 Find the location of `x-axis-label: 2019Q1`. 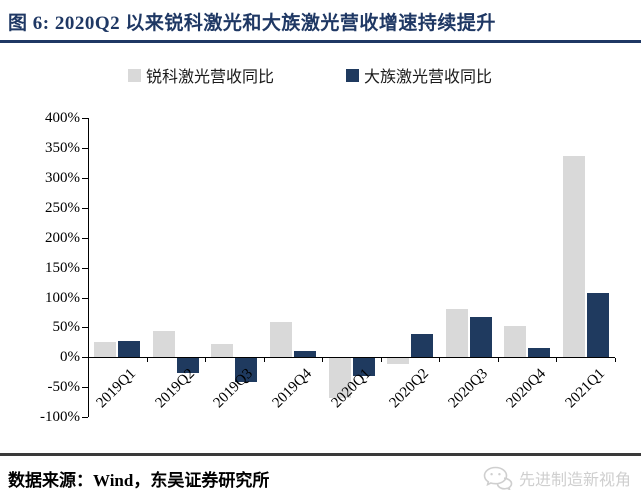

x-axis-label: 2019Q1 is located at coordinates (116, 389).